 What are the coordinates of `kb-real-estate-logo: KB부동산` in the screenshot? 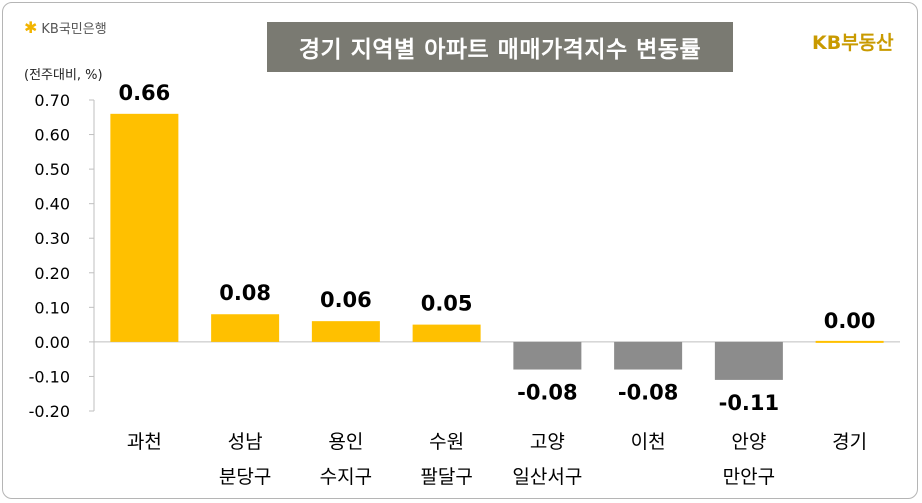 It's located at (853, 43).